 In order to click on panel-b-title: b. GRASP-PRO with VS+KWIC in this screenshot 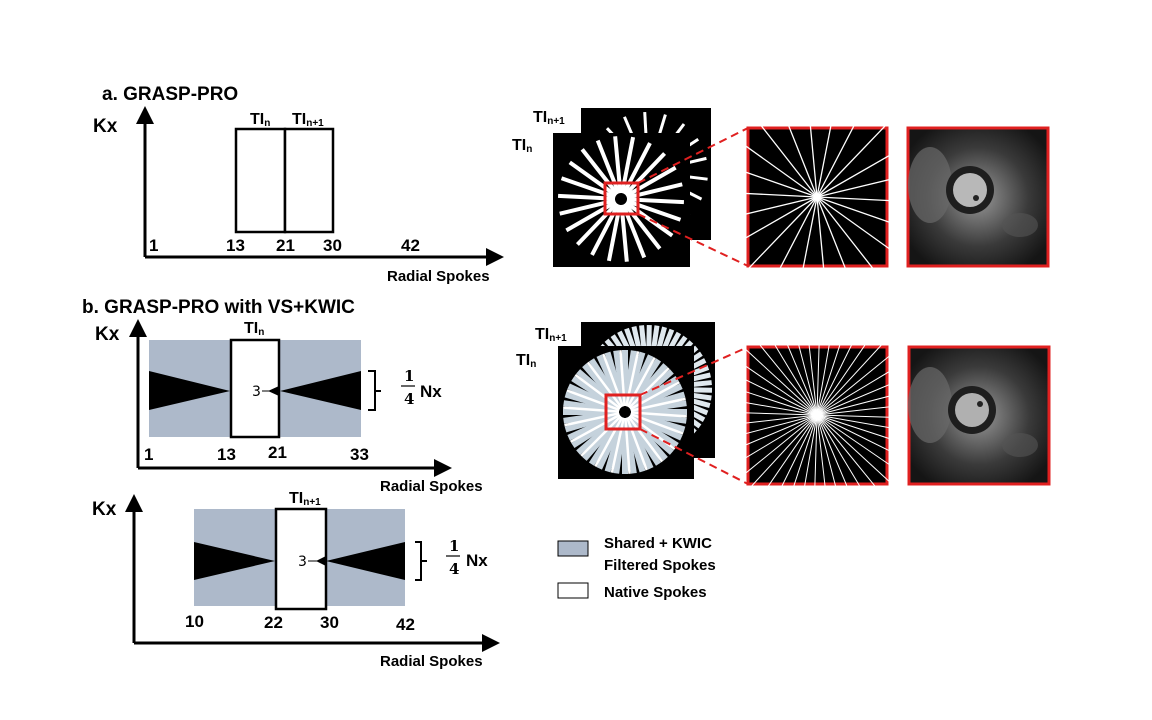, I will do `click(218, 307)`.